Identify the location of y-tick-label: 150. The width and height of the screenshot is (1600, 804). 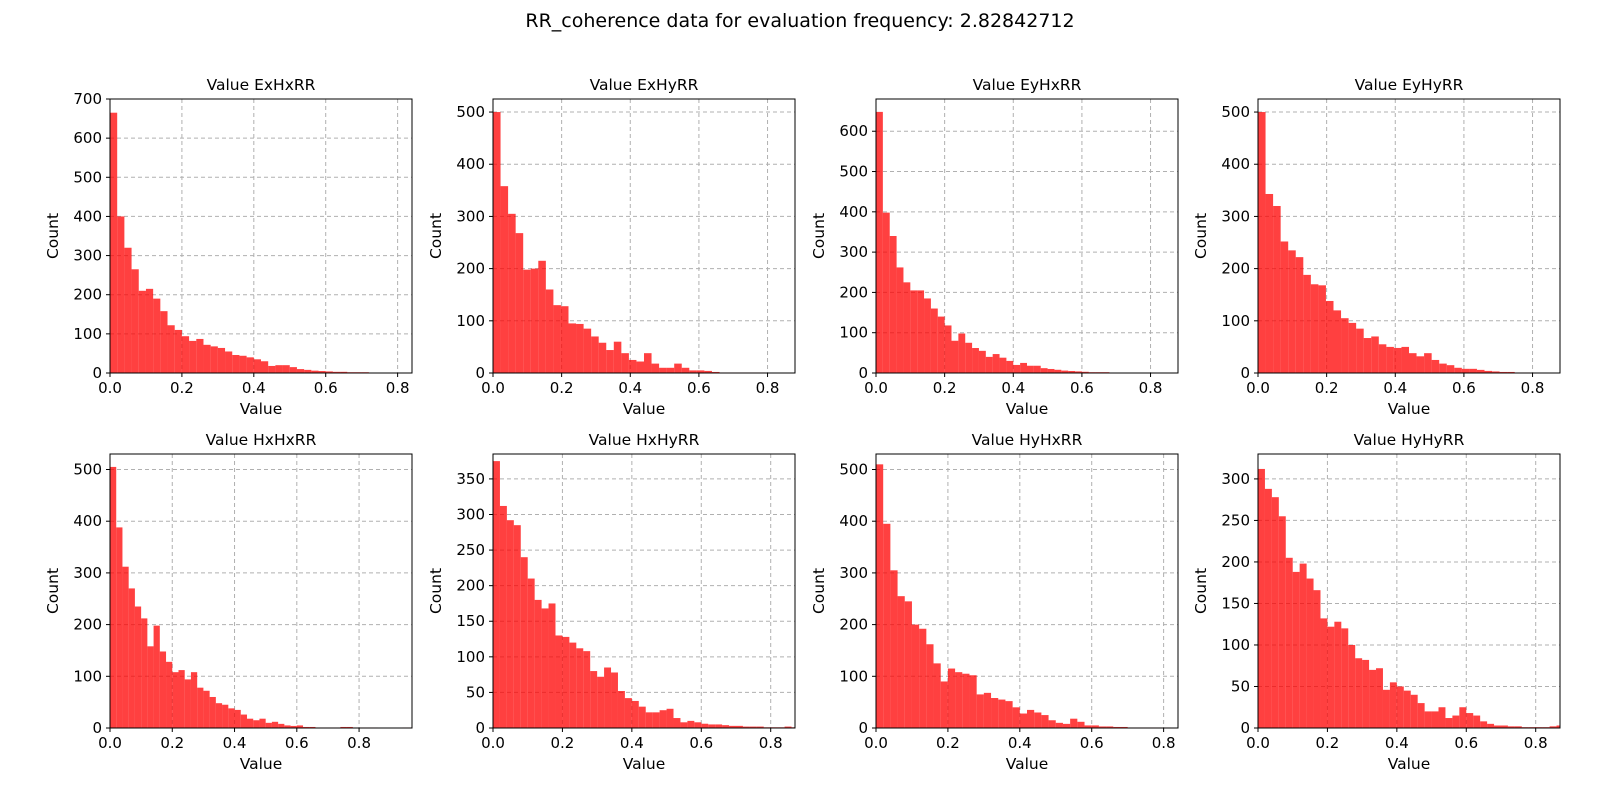
(1235, 603).